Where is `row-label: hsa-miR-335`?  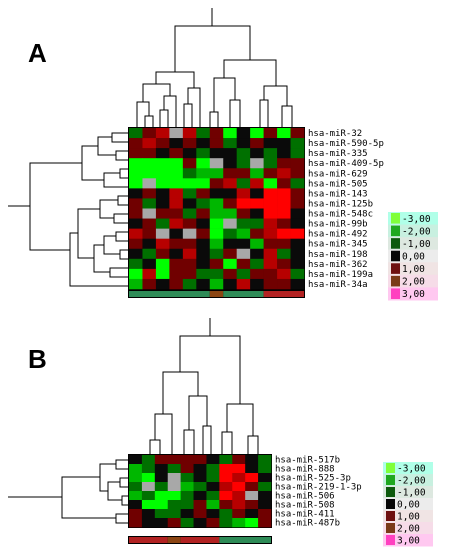 row-label: hsa-miR-335 is located at coordinates (338, 154).